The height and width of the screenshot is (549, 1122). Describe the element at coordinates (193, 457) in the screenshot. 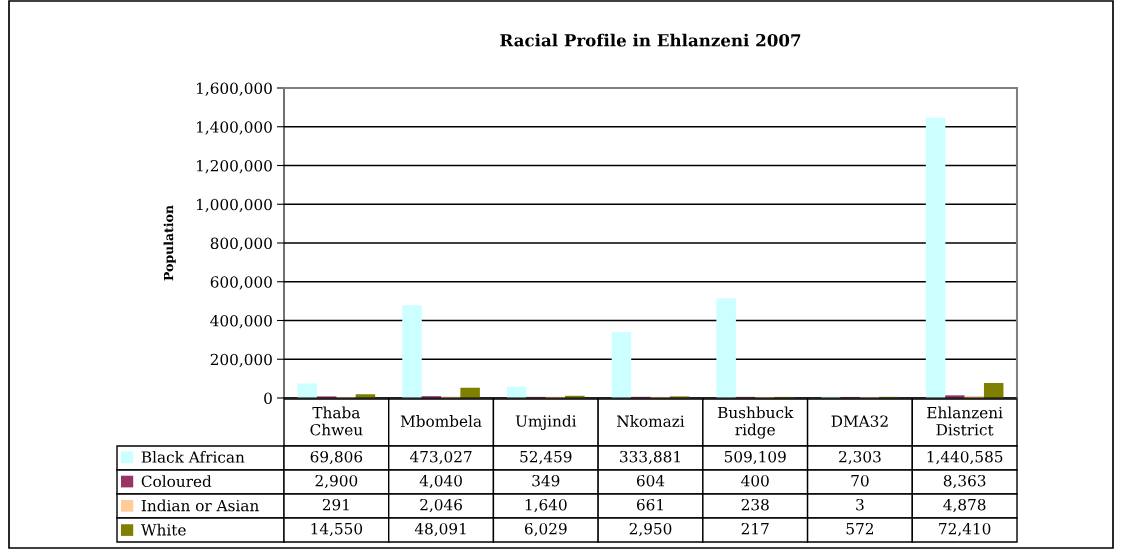

I see `legend-label: Black African` at that location.